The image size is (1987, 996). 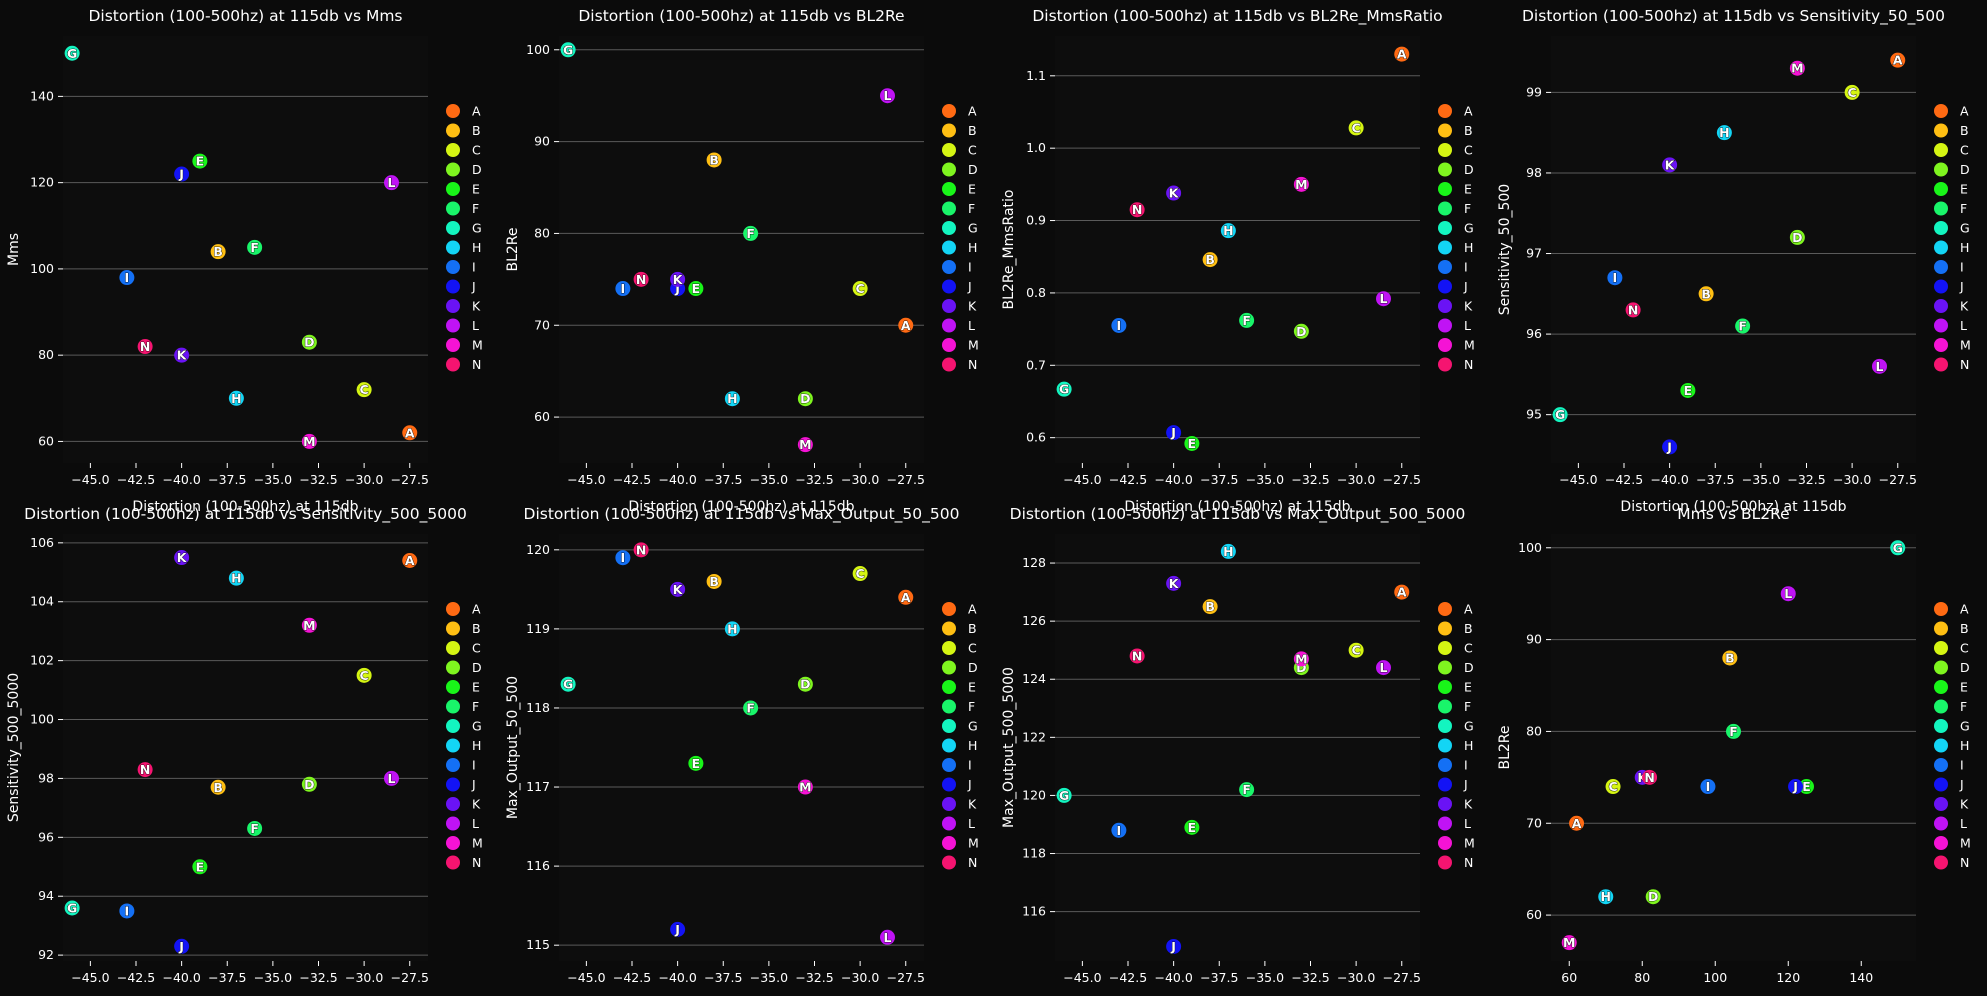 What do you see at coordinates (1034, 678) in the screenshot?
I see `y-tick-label: 124` at bounding box center [1034, 678].